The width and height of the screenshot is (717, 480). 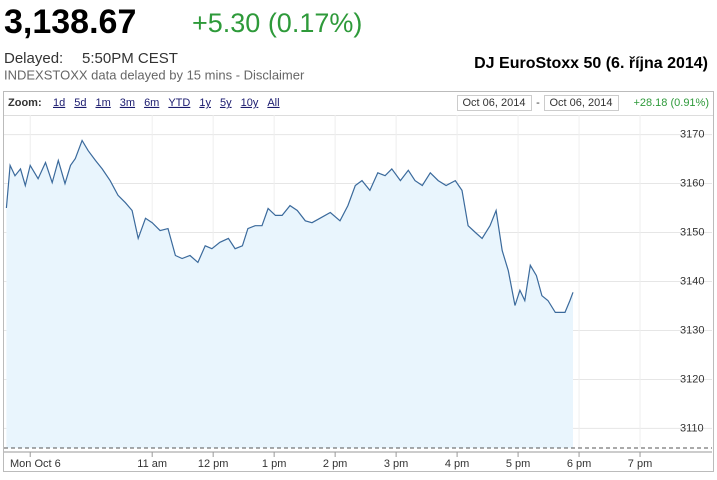 I want to click on x-tick-label: 1 pm, so click(x=274, y=464).